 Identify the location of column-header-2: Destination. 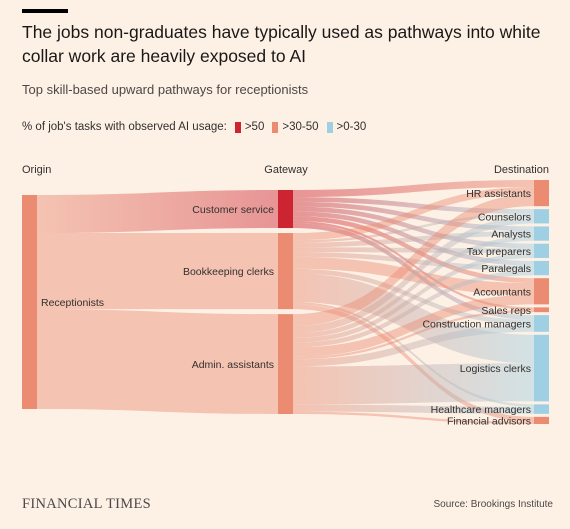
(521, 170).